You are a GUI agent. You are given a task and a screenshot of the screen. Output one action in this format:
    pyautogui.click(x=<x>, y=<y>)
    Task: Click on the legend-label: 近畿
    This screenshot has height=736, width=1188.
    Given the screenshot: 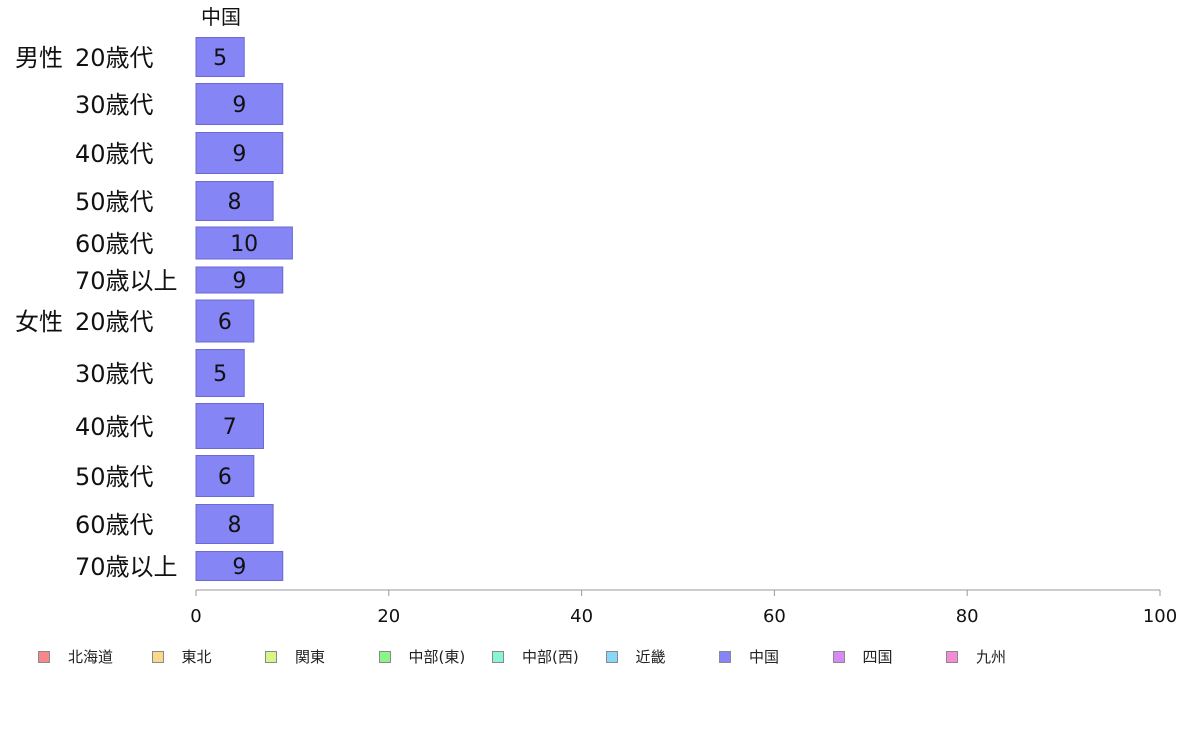 What is the action you would take?
    pyautogui.click(x=650, y=657)
    